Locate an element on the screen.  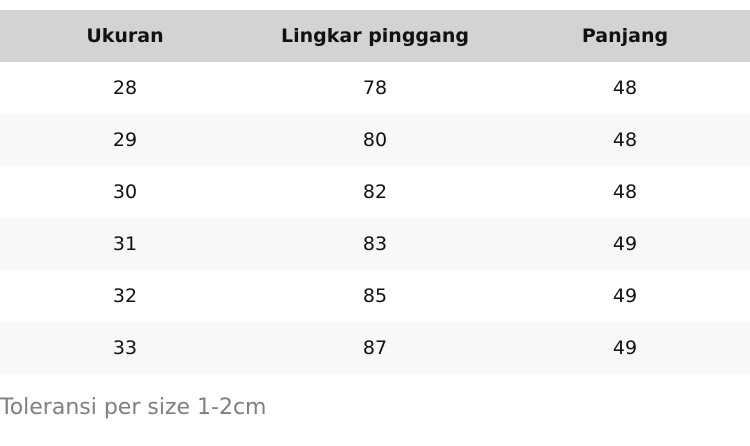
header-length: Panjang is located at coordinates (625, 36).